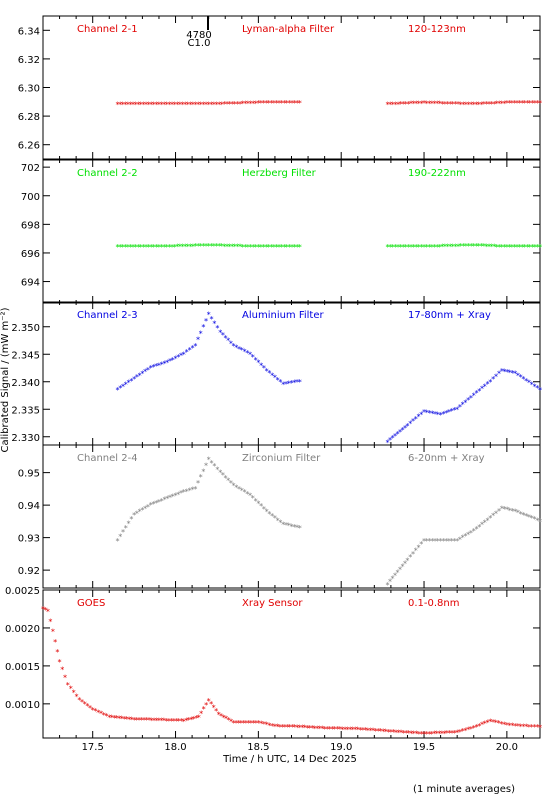  Describe the element at coordinates (29, 31) in the screenshot. I see `y-tick-label: 6.34` at that location.